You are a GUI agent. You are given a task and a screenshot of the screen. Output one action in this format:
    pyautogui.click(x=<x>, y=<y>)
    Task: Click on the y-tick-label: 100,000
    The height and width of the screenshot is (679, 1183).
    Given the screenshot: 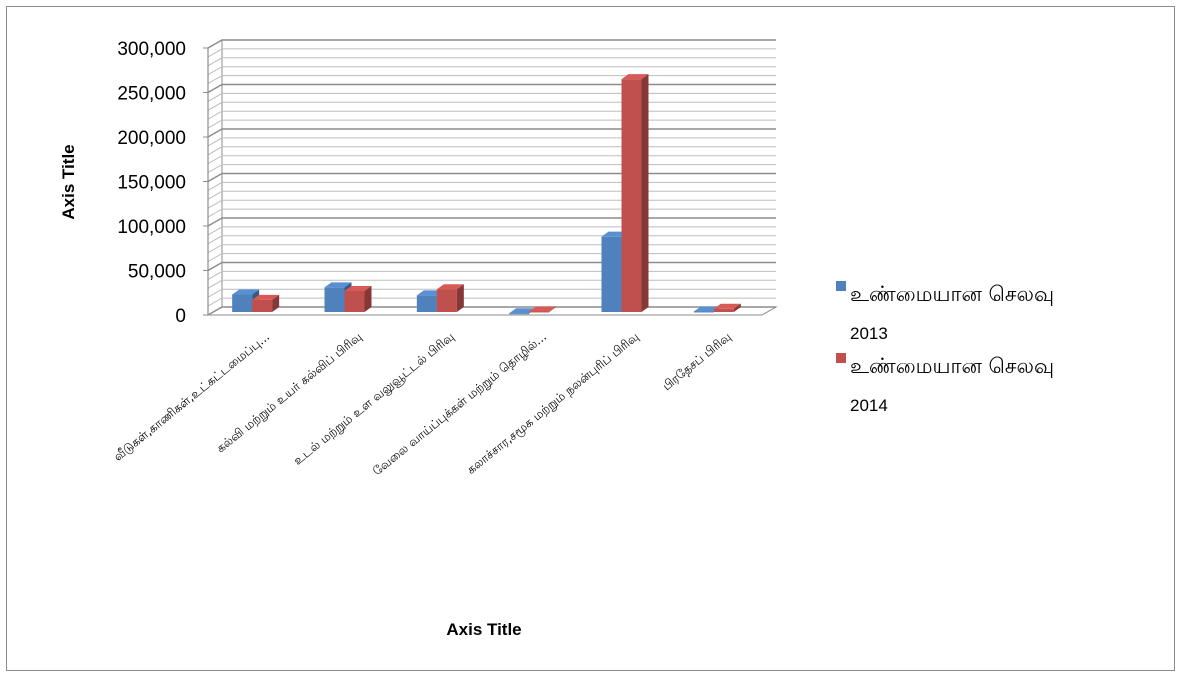 What is the action you would take?
    pyautogui.click(x=151, y=227)
    